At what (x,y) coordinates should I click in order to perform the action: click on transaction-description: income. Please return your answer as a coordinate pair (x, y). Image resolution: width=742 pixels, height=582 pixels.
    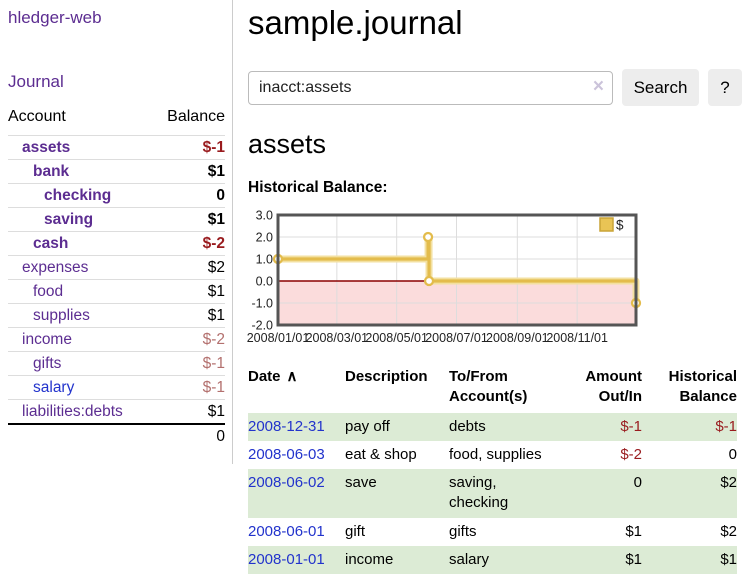
    Looking at the image, I should click on (369, 559).